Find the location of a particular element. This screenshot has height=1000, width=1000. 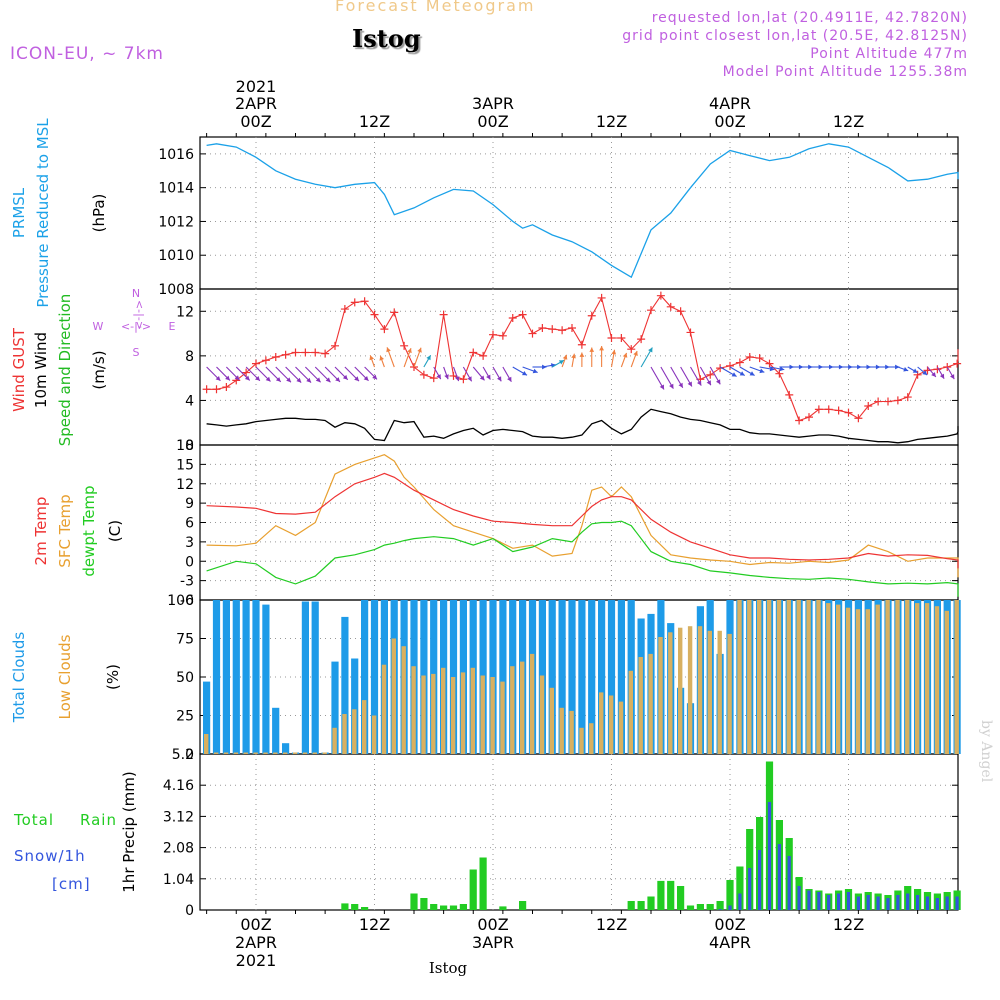

label-dewpt-temp: dewpt Temp is located at coordinates (89, 530).